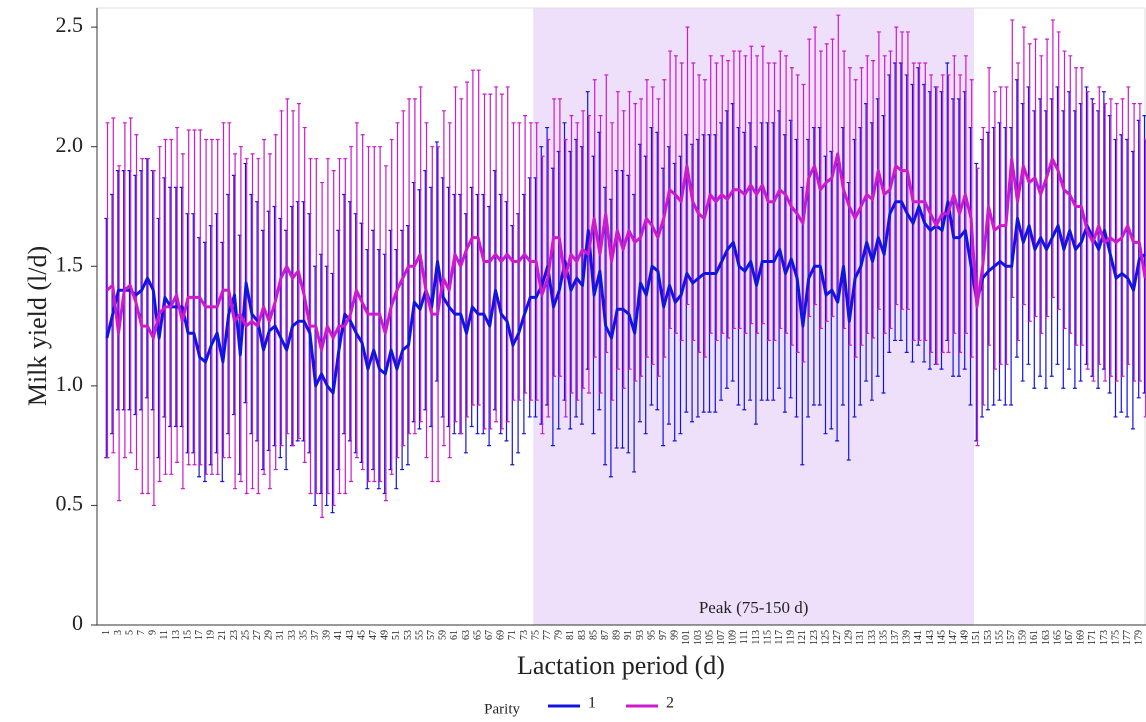  What do you see at coordinates (419, 635) in the screenshot?
I see `x-tick-label: 55` at bounding box center [419, 635].